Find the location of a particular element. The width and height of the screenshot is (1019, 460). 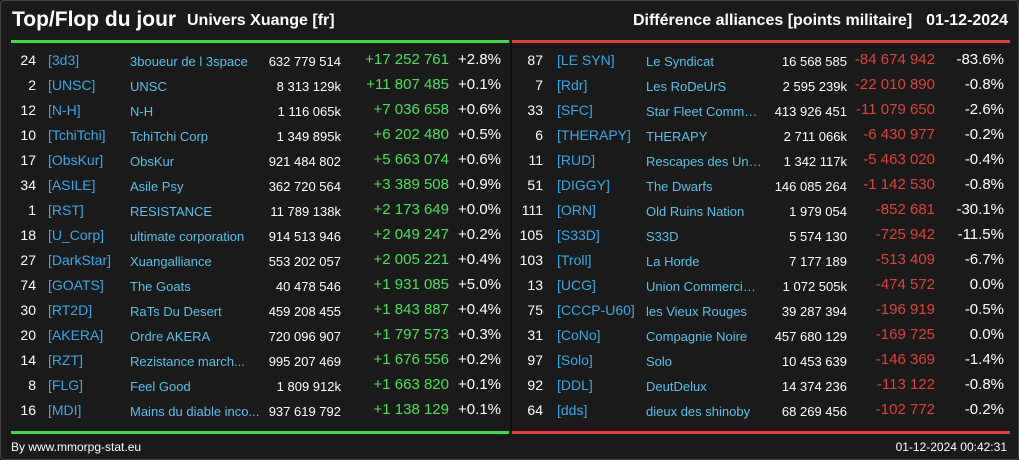

alliance-name-link: les Vieux Rouges is located at coordinates (696, 311).